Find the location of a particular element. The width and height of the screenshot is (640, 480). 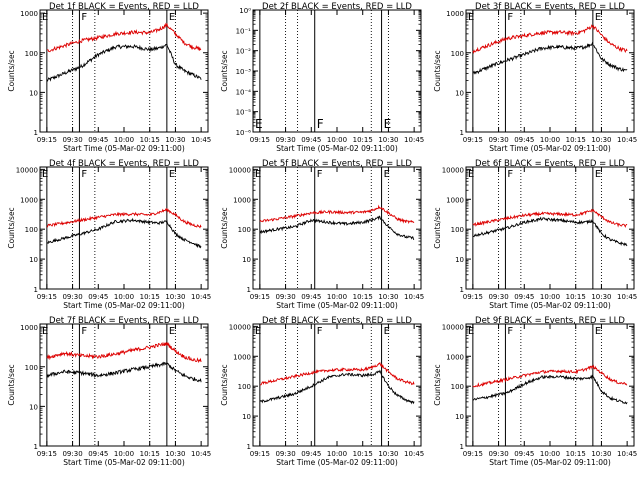

y-tick-label: 10⁻³ is located at coordinates (244, 72).